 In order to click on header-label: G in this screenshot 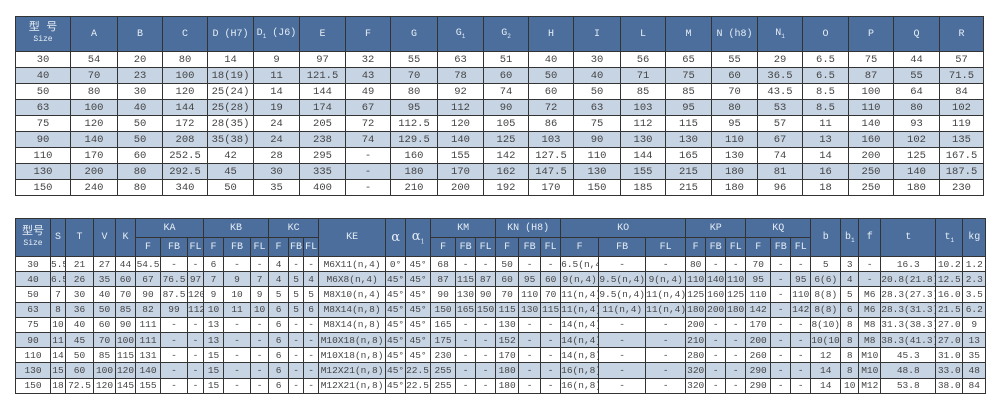, I will do `click(504, 33)`.